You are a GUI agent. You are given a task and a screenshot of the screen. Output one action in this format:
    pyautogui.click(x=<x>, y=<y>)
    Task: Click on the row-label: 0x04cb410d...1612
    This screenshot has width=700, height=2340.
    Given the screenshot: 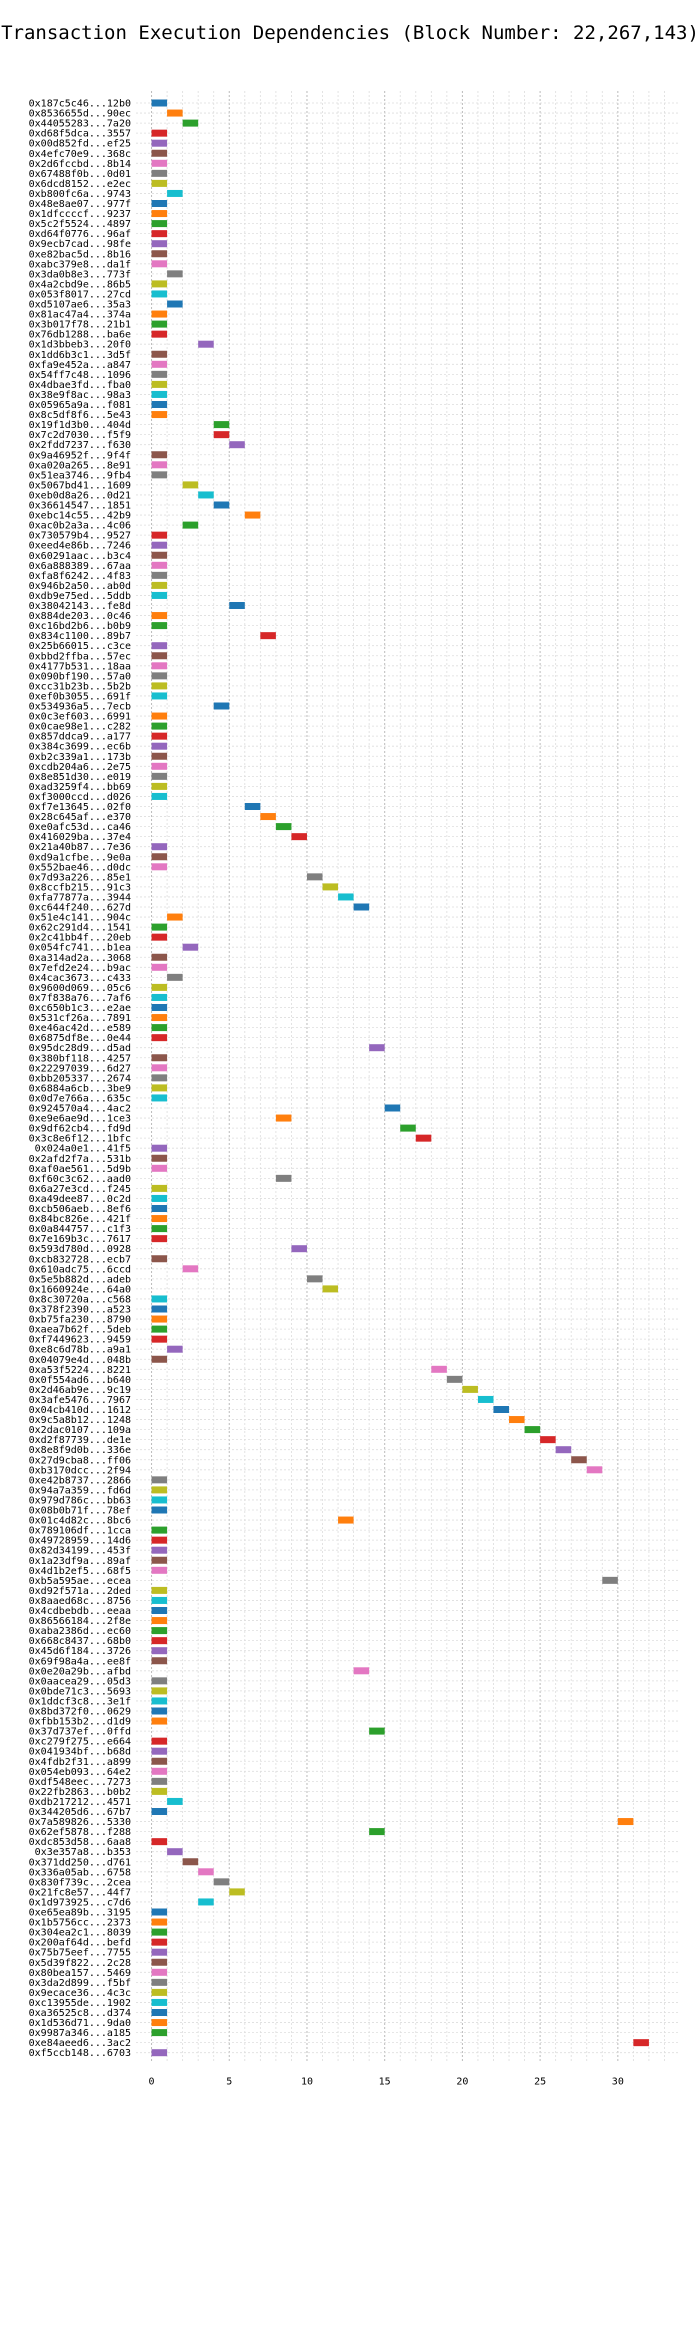 What is the action you would take?
    pyautogui.click(x=80, y=1410)
    